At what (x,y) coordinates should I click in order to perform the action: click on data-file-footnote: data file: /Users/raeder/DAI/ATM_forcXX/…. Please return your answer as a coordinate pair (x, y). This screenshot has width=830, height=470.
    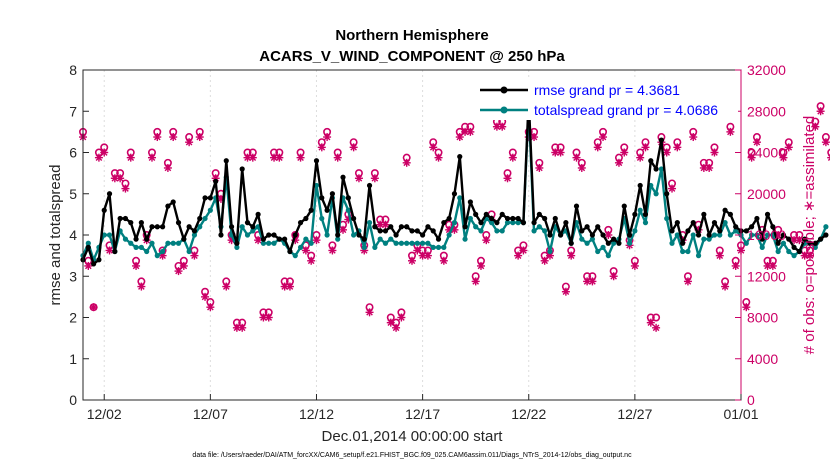
    Looking at the image, I should click on (412, 455).